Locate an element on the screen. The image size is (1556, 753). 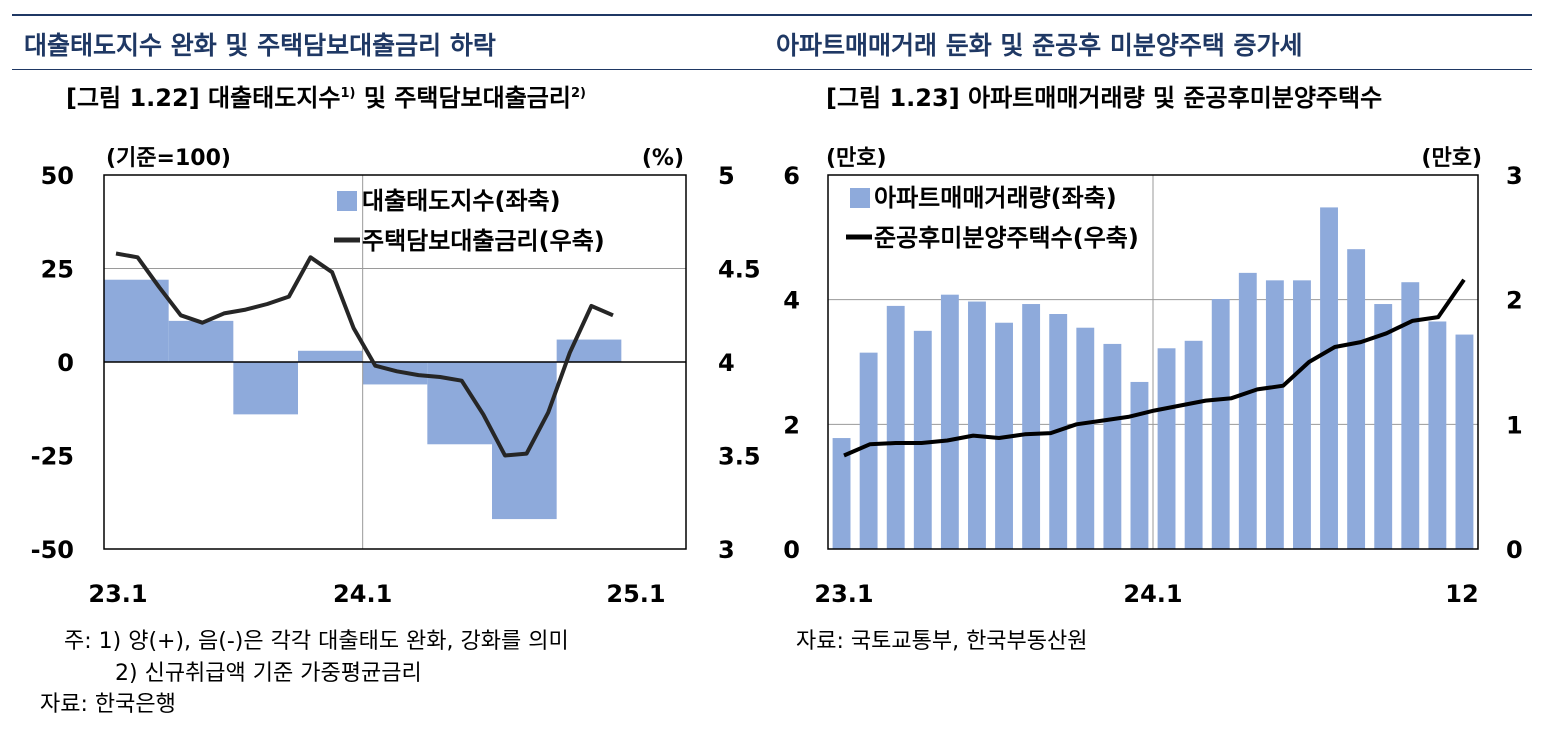
y-right-tick: 4.5 is located at coordinates (739, 270).